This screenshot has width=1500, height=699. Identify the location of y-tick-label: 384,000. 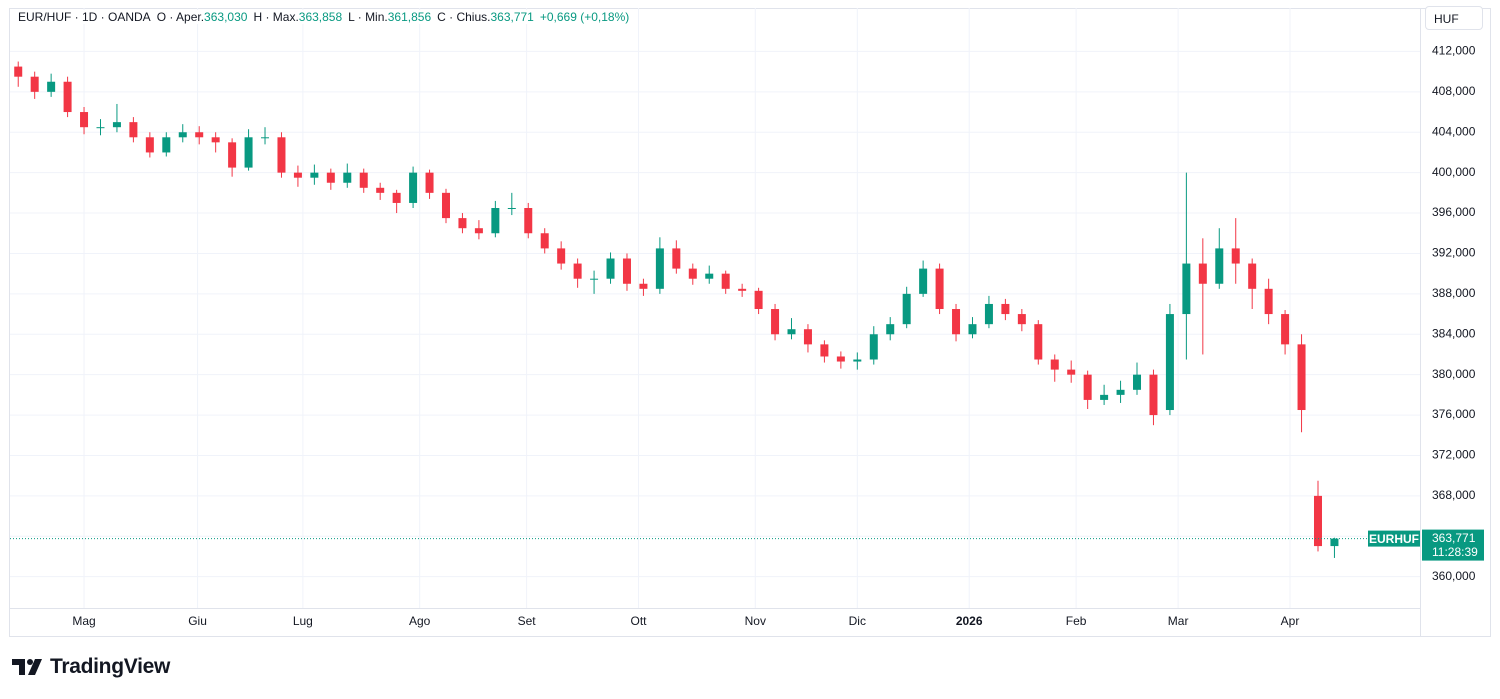
(1454, 333).